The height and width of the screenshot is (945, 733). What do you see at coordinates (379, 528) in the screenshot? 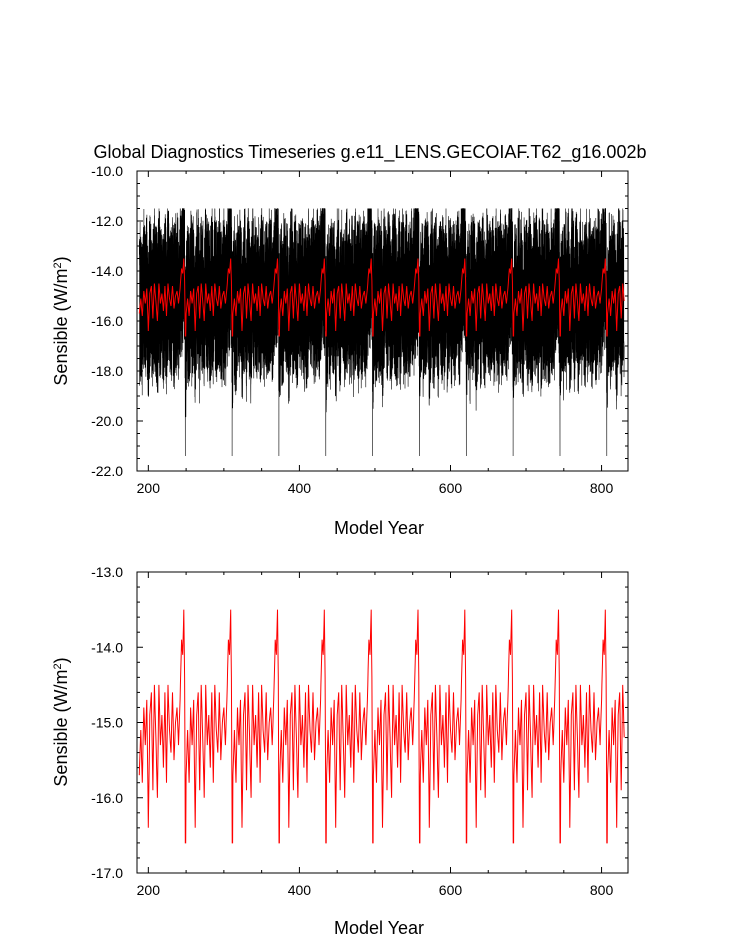
I see `top-xlabel: Model Year` at bounding box center [379, 528].